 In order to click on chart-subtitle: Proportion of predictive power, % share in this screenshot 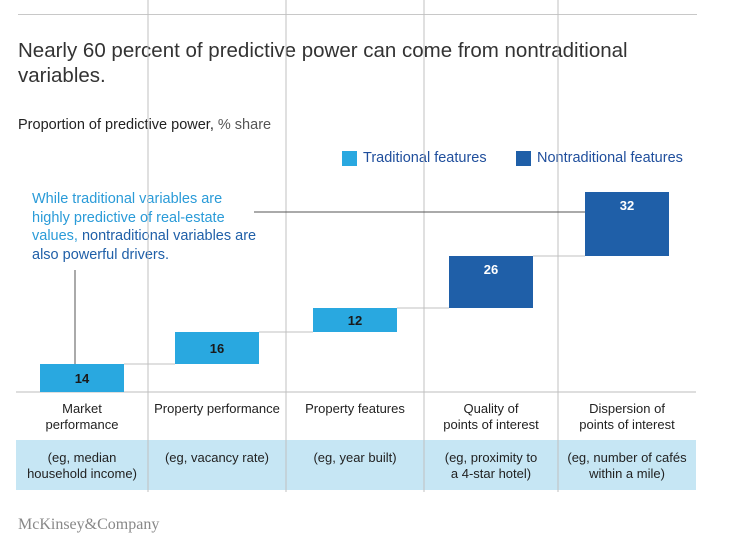, I will do `click(144, 125)`.